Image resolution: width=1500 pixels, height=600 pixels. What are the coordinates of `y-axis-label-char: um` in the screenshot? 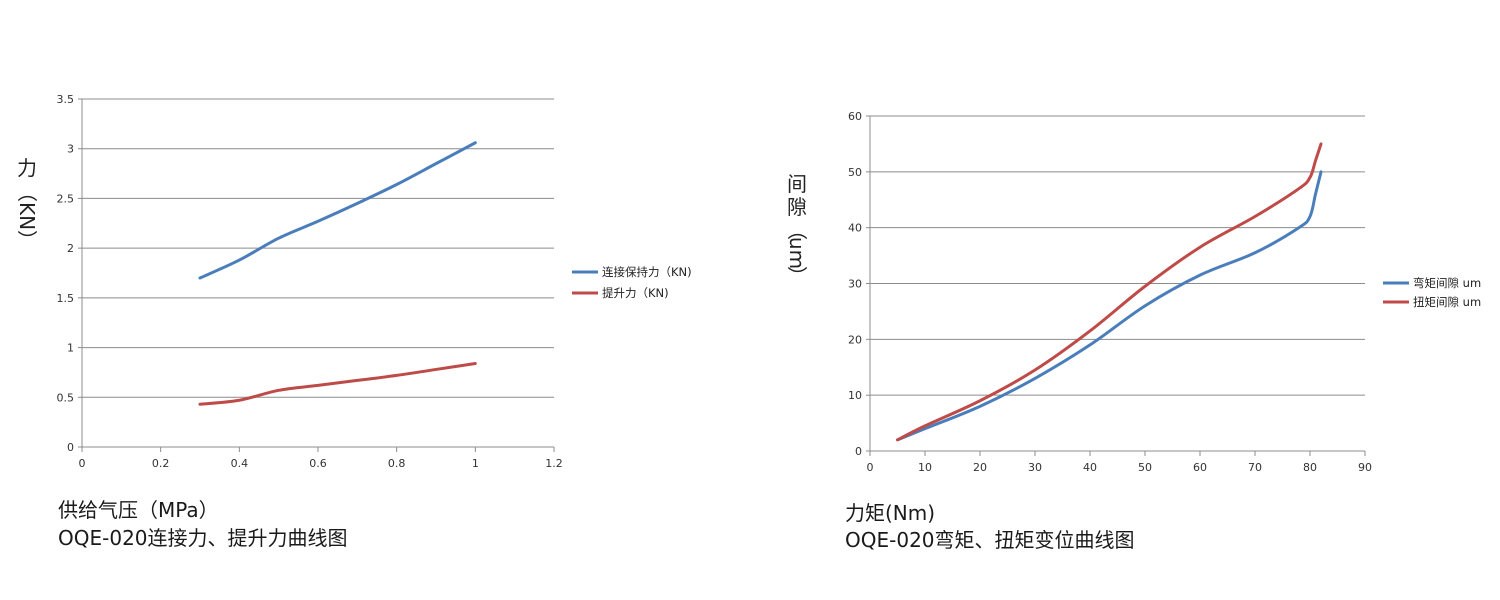 It's located at (797, 253).